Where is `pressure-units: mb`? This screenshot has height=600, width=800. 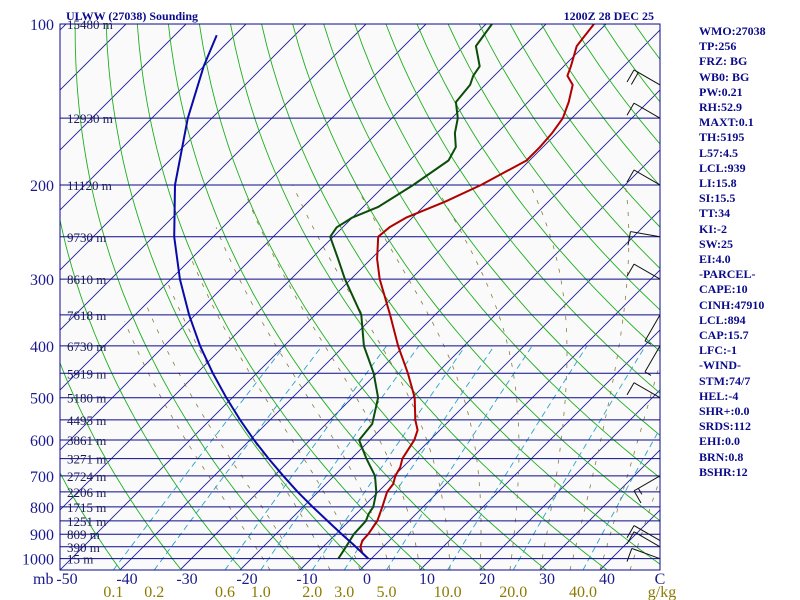
pressure-units: mb is located at coordinates (43, 579).